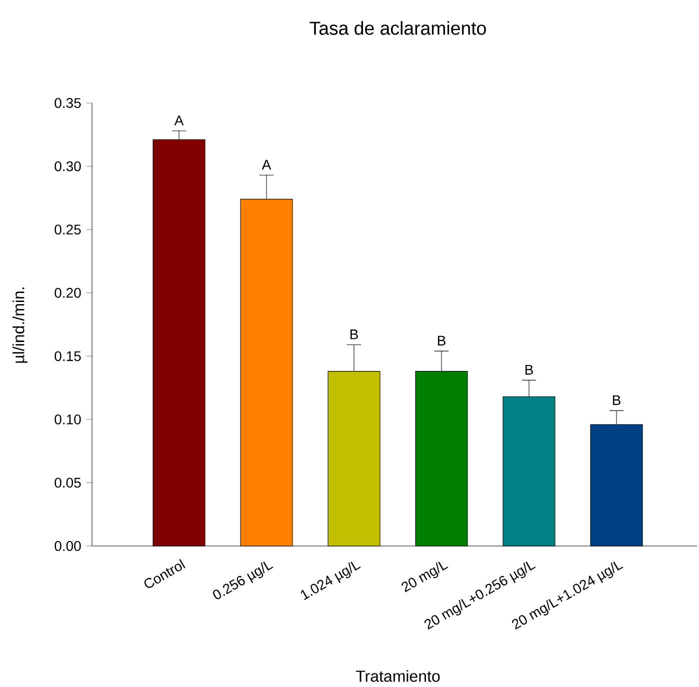 This screenshot has height=687, width=699. Describe the element at coordinates (67, 293) in the screenshot. I see `y-tick-label: 0.20` at that location.